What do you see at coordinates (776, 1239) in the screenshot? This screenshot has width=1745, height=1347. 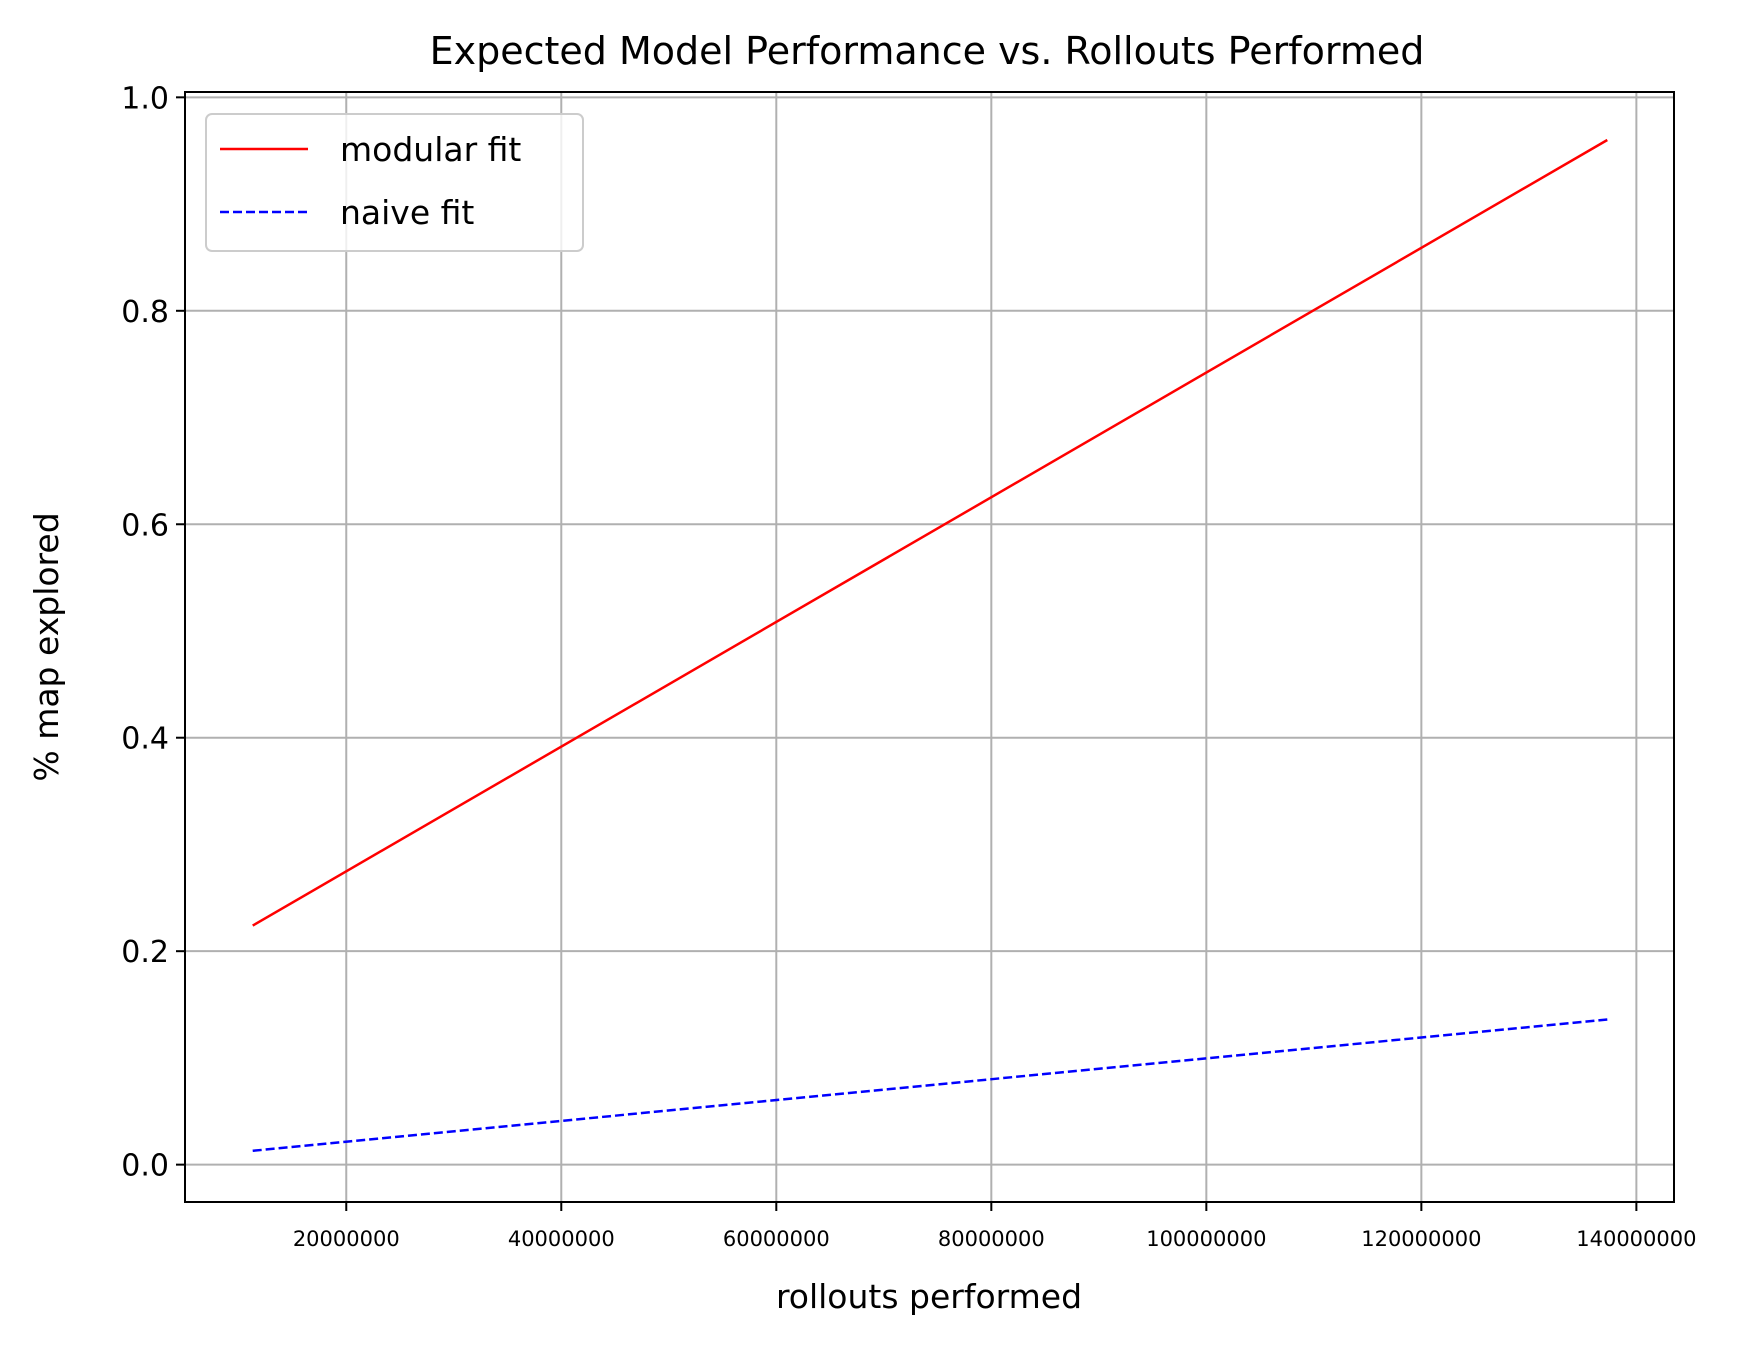 I see `x-tick-label: 60000000` at bounding box center [776, 1239].